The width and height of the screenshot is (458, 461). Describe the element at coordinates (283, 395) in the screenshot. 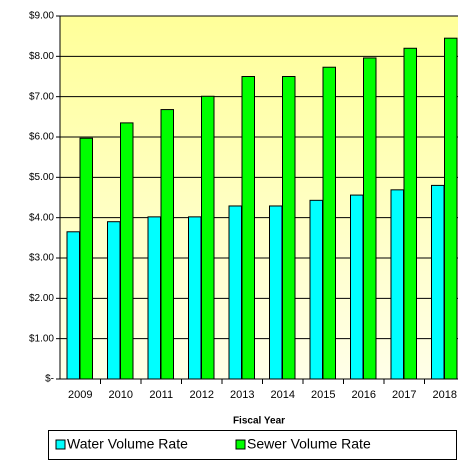

I see `x-tick-label: 2014` at that location.